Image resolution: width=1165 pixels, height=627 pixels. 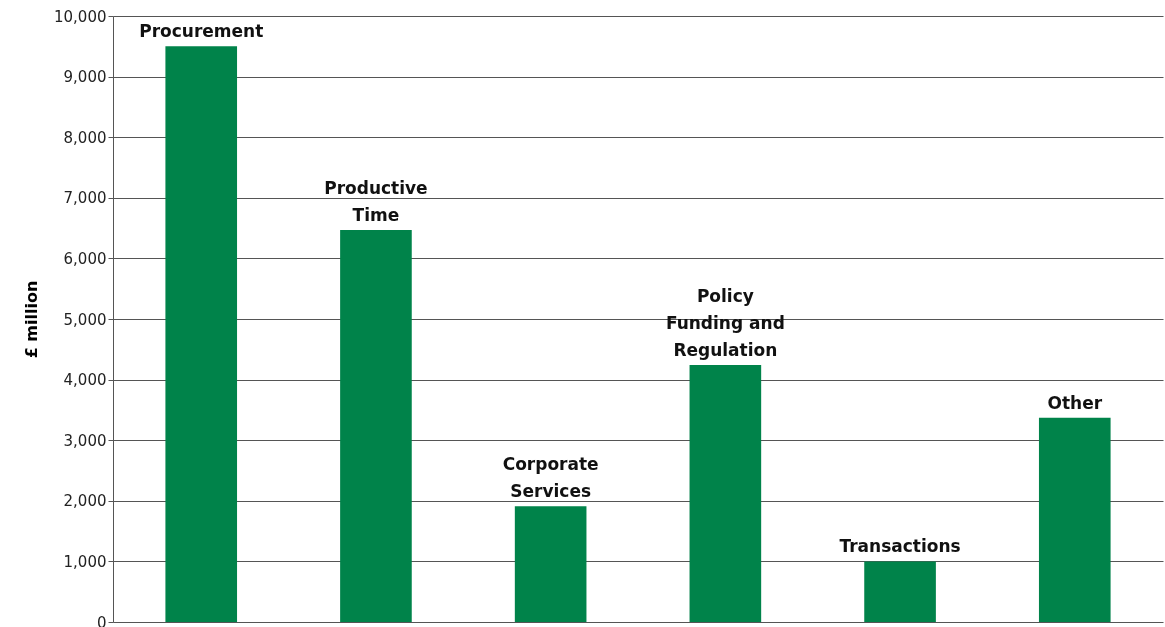 What do you see at coordinates (201, 31) in the screenshot?
I see `x-tick-label: Procurement` at bounding box center [201, 31].